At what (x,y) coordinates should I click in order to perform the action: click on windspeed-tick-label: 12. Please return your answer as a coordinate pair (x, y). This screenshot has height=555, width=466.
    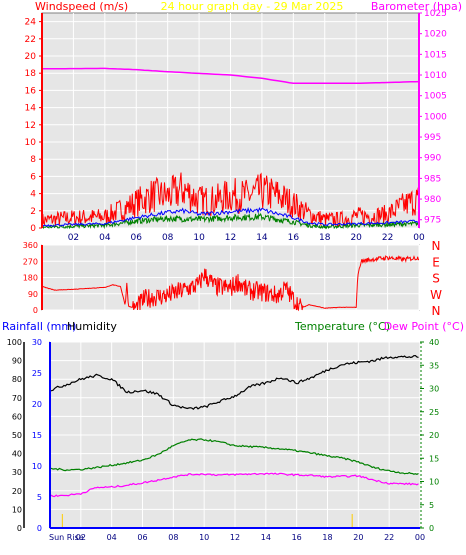
    Looking at the image, I should click on (30, 126).